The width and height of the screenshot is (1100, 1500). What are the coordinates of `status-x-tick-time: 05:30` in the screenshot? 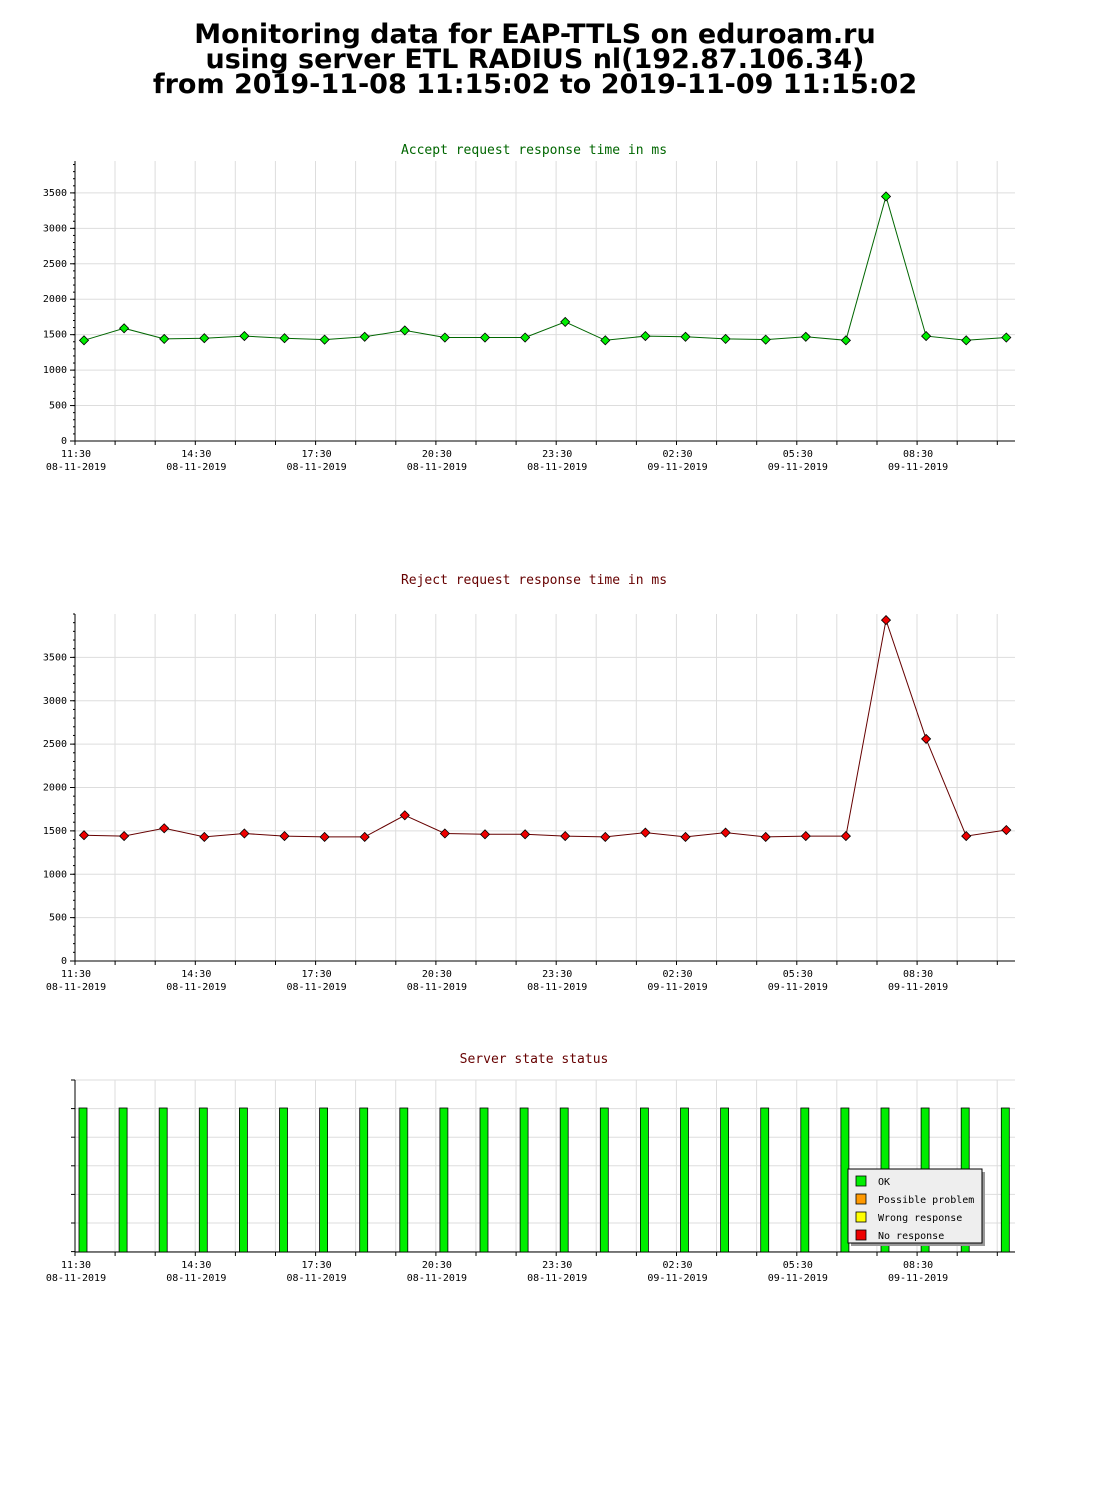 It's located at (798, 1265).